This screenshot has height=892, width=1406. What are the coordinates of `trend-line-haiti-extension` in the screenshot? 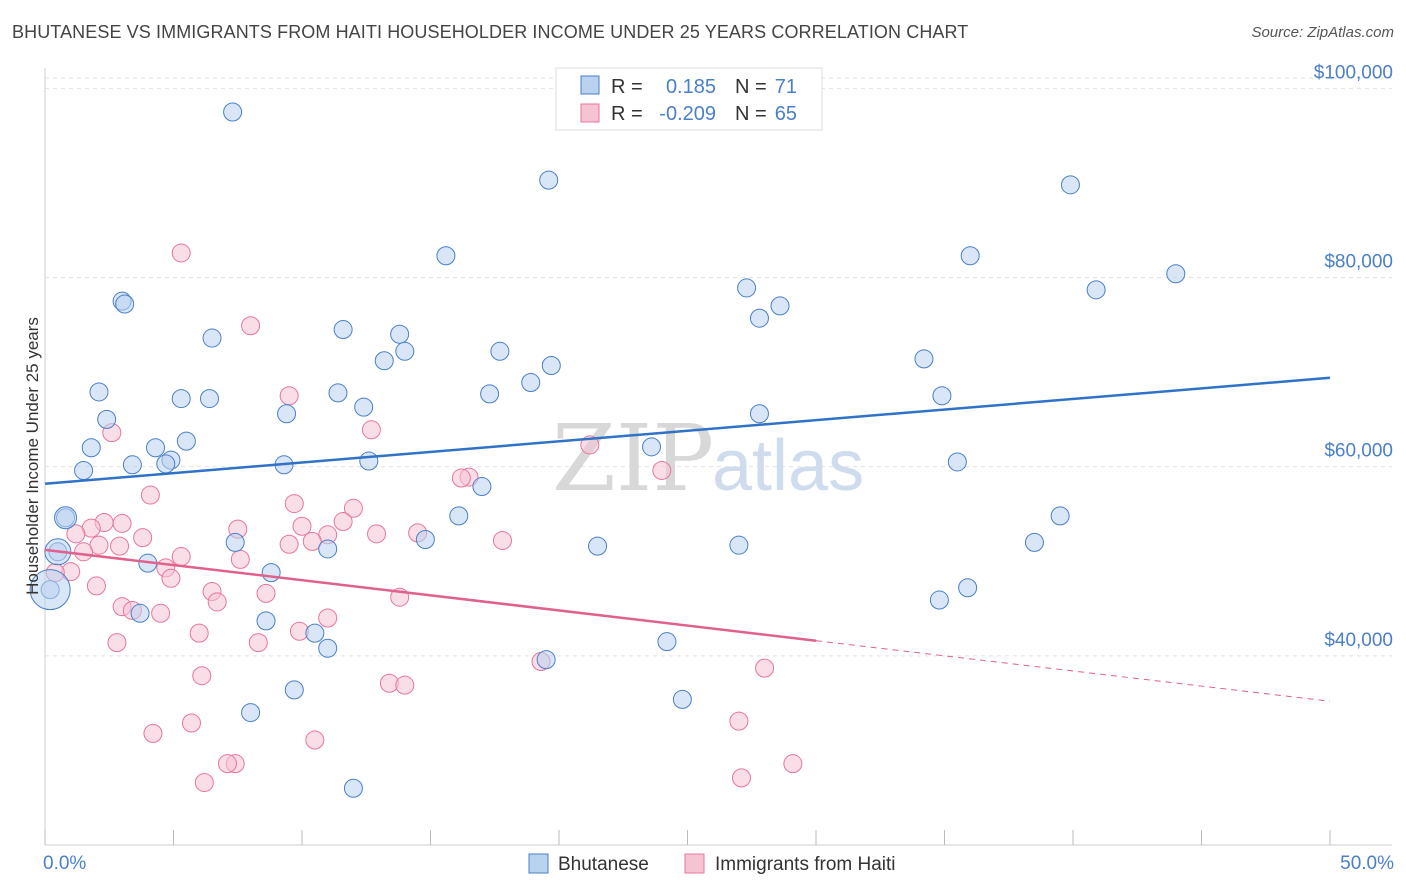 It's located at (1073, 671).